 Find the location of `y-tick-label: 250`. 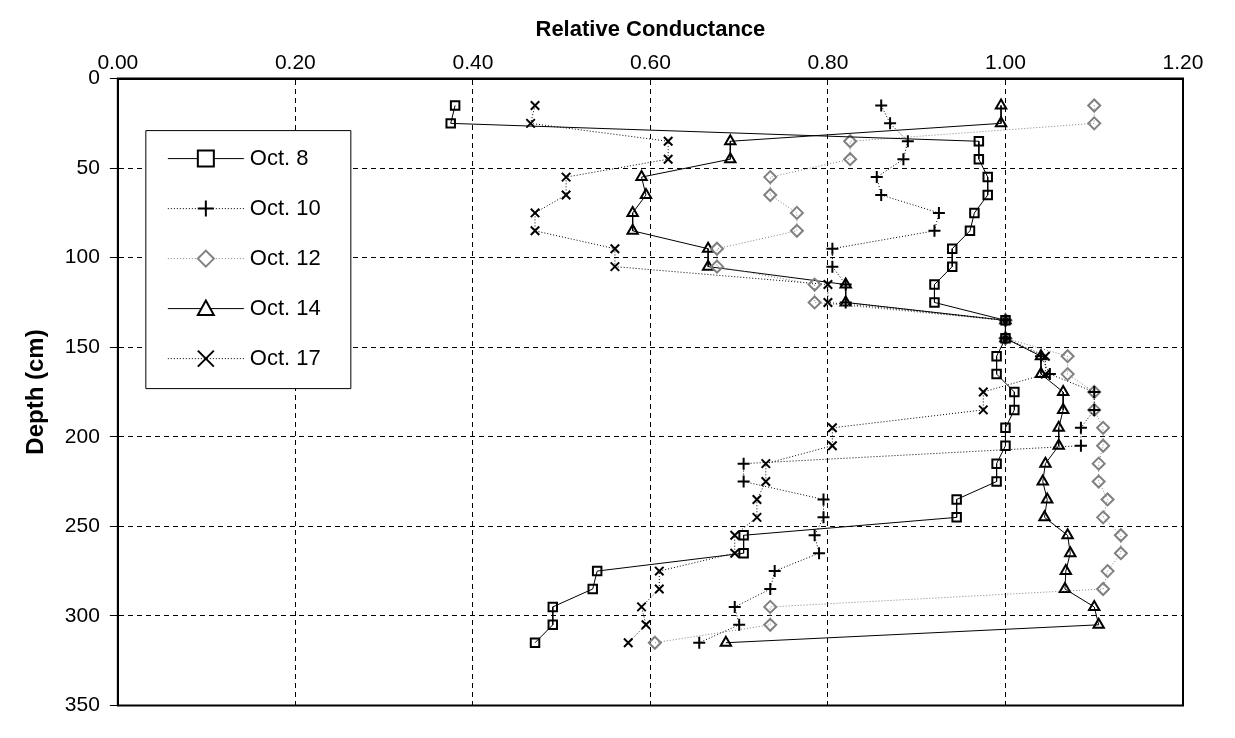

y-tick-label: 250 is located at coordinates (82, 525).